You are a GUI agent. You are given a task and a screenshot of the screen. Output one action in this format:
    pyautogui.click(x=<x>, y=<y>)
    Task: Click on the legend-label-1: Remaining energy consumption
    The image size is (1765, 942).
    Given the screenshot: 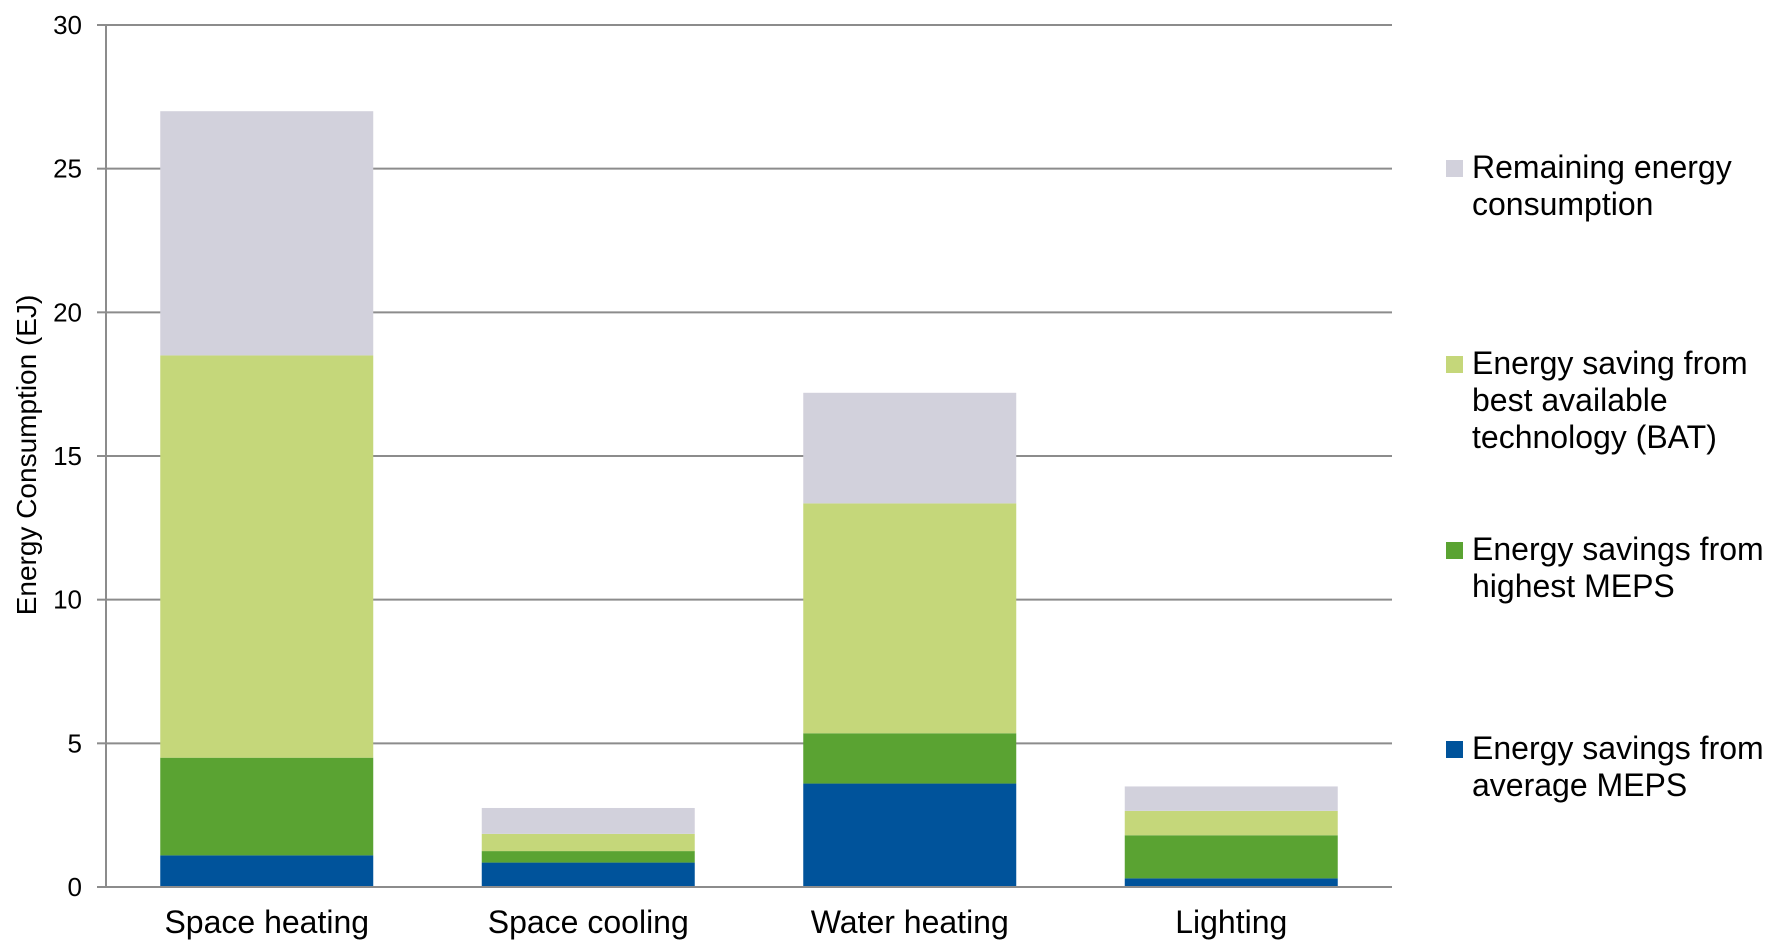 What is the action you would take?
    pyautogui.click(x=1602, y=185)
    